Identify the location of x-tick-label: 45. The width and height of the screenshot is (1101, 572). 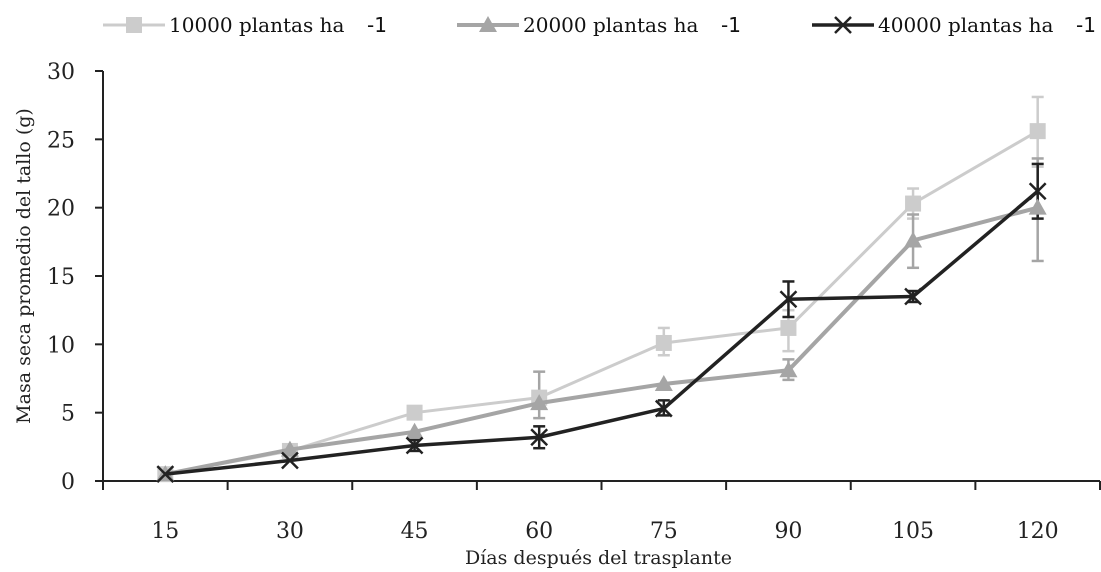
(415, 531).